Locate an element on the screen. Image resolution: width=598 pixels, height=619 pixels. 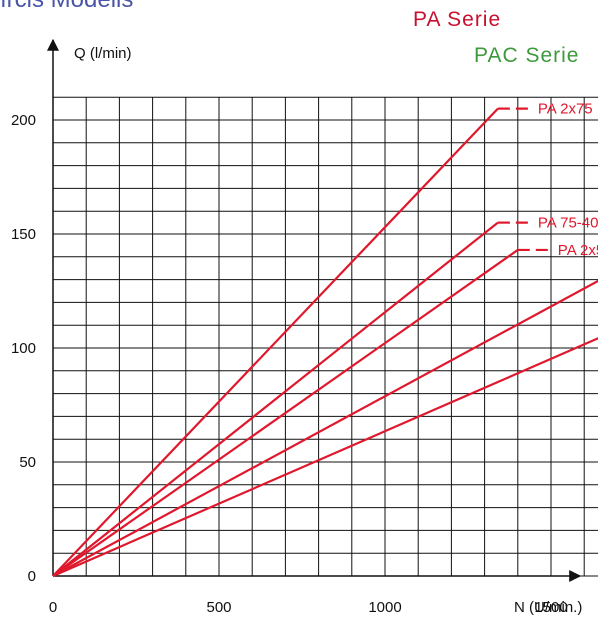
x-tick-label: 1000 is located at coordinates (384, 607).